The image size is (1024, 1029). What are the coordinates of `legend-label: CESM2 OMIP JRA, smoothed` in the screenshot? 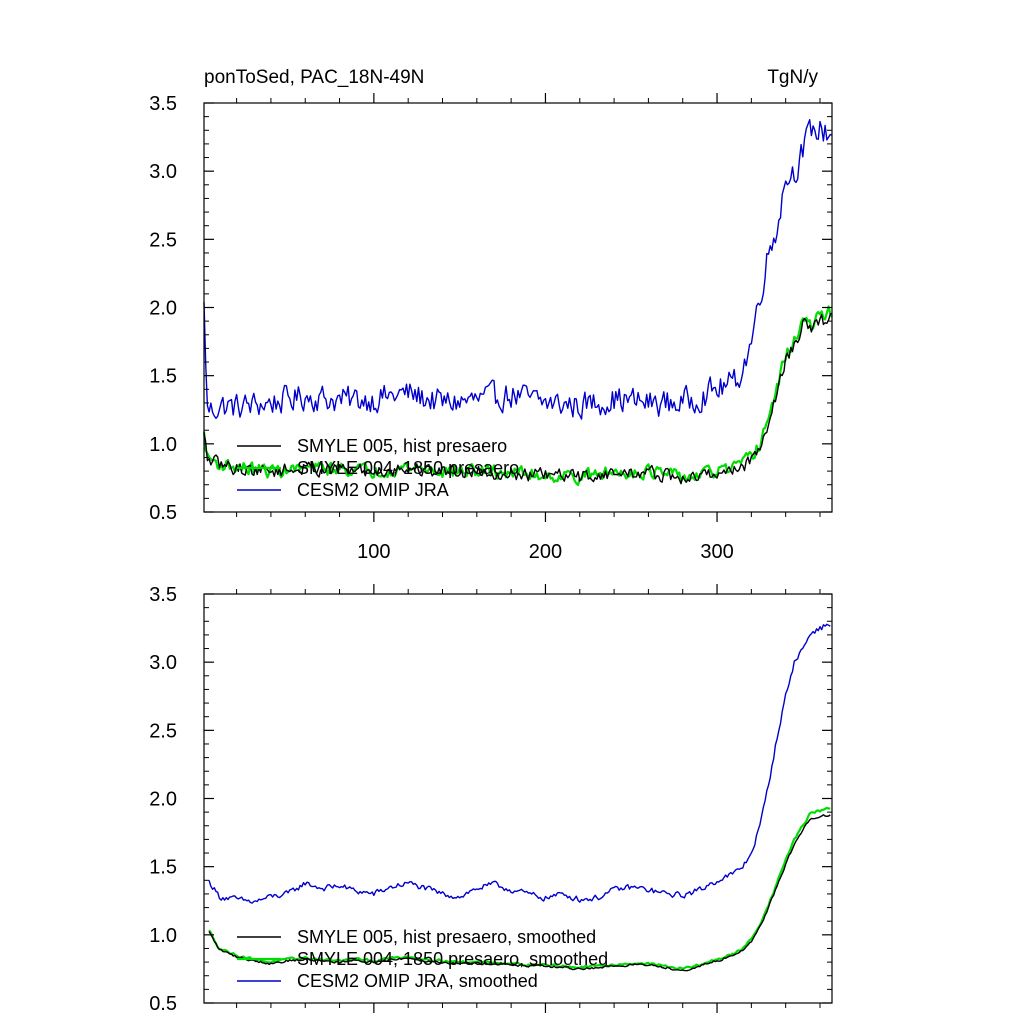 It's located at (417, 981).